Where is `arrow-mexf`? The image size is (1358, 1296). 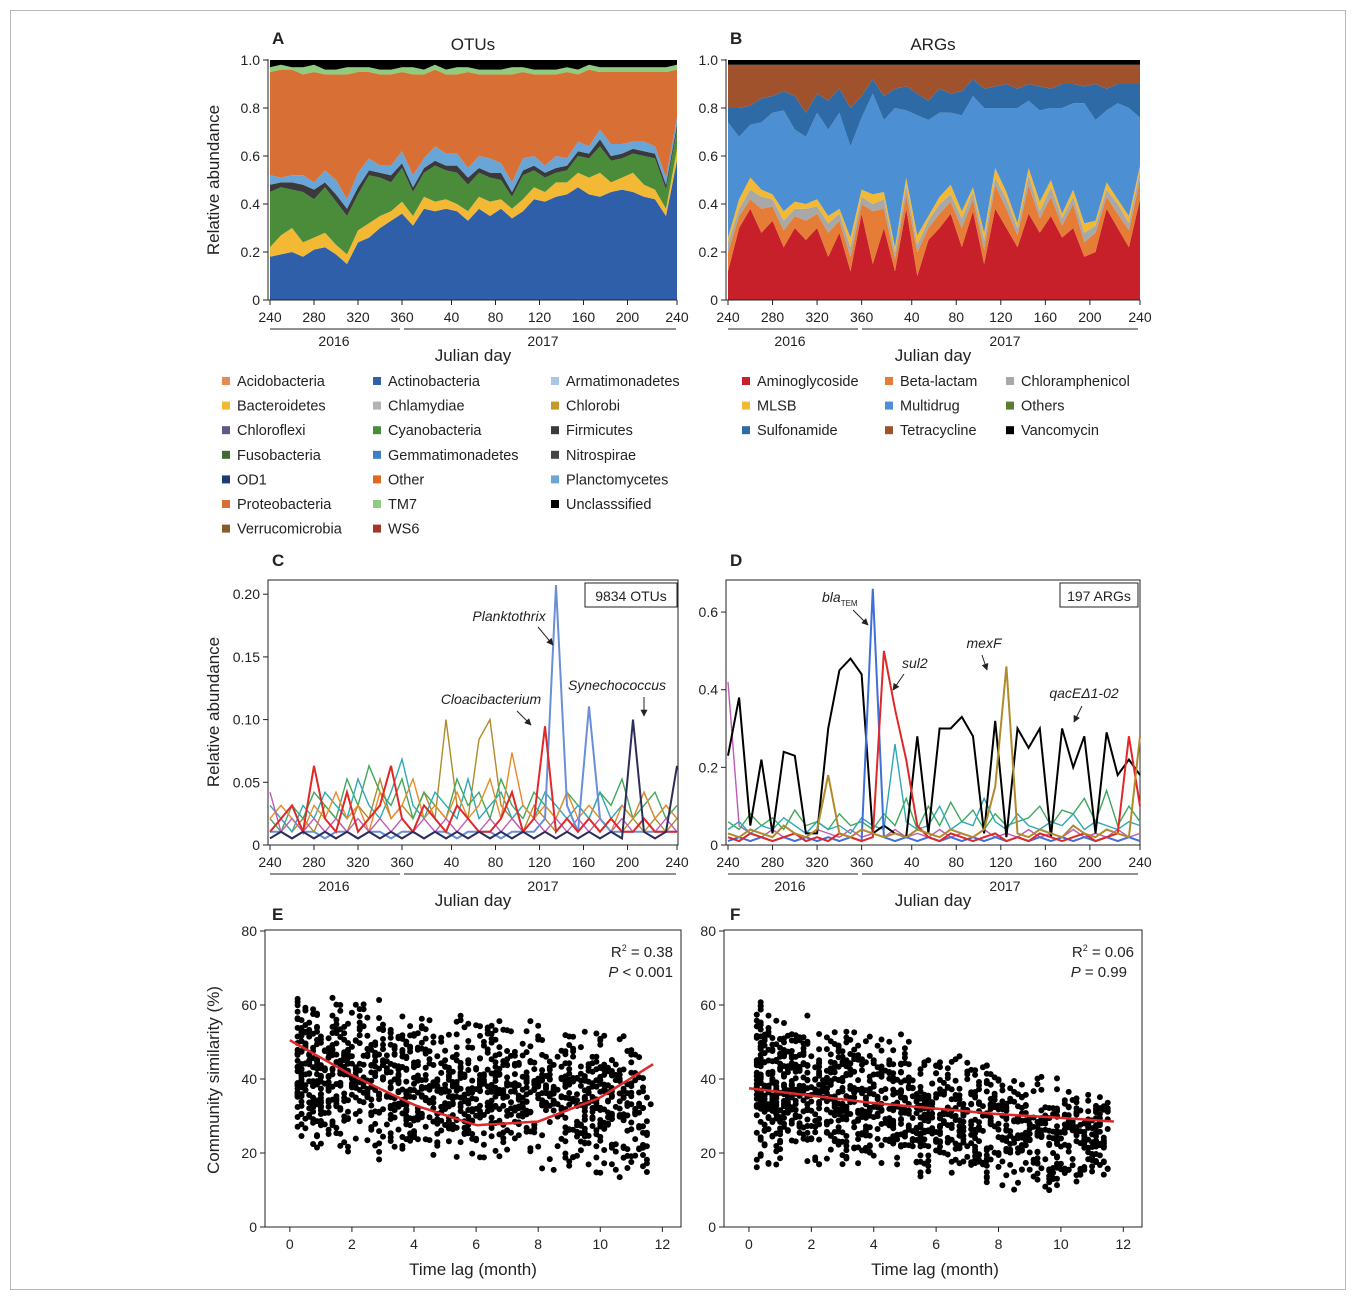
arrow-mexf is located at coordinates (985, 662).